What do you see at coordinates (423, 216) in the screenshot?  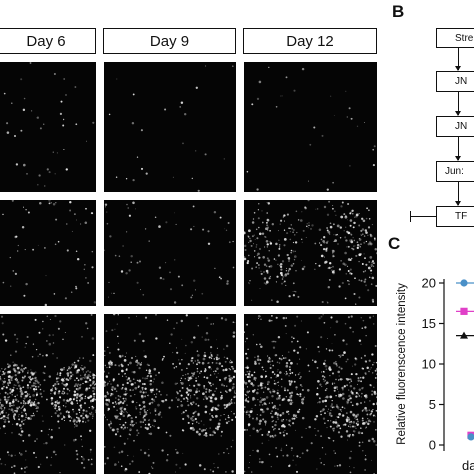 I see `inhibition-line` at bounding box center [423, 216].